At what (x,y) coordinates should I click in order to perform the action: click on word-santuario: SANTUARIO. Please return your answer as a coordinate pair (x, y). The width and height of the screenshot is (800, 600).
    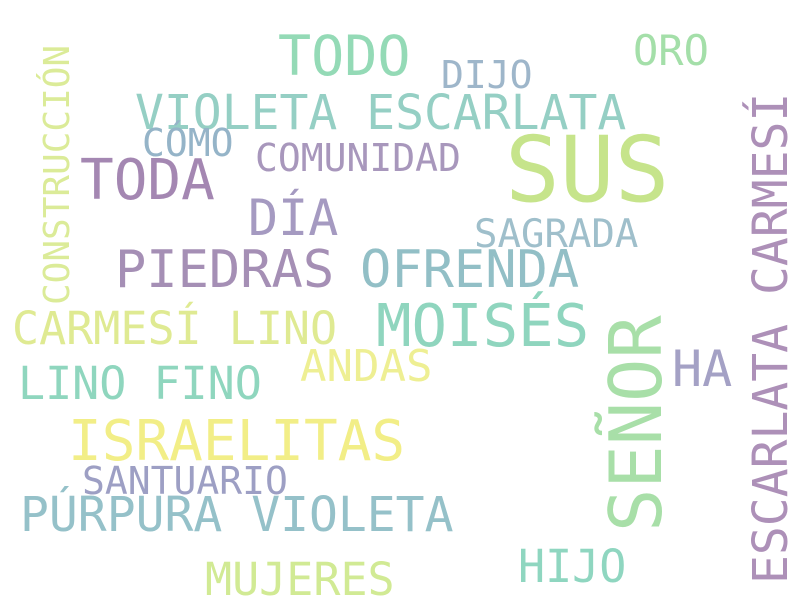
    Looking at the image, I should click on (185, 481).